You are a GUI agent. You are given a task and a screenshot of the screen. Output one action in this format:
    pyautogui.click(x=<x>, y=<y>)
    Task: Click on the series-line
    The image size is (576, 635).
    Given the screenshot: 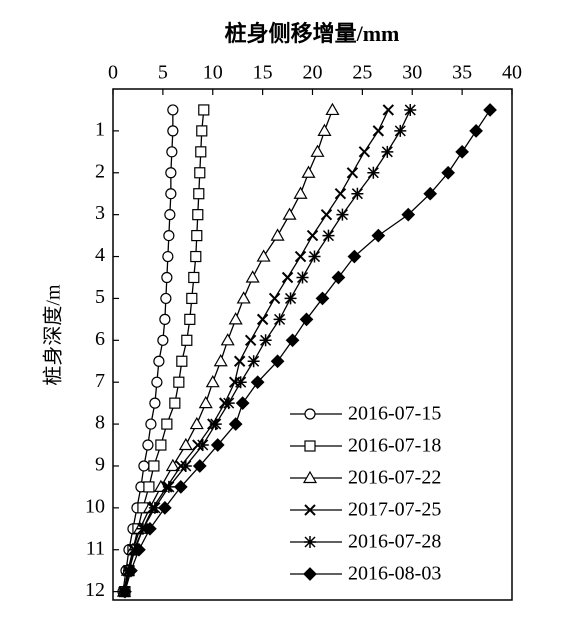 What is the action you would take?
    pyautogui.click(x=164, y=350)
    